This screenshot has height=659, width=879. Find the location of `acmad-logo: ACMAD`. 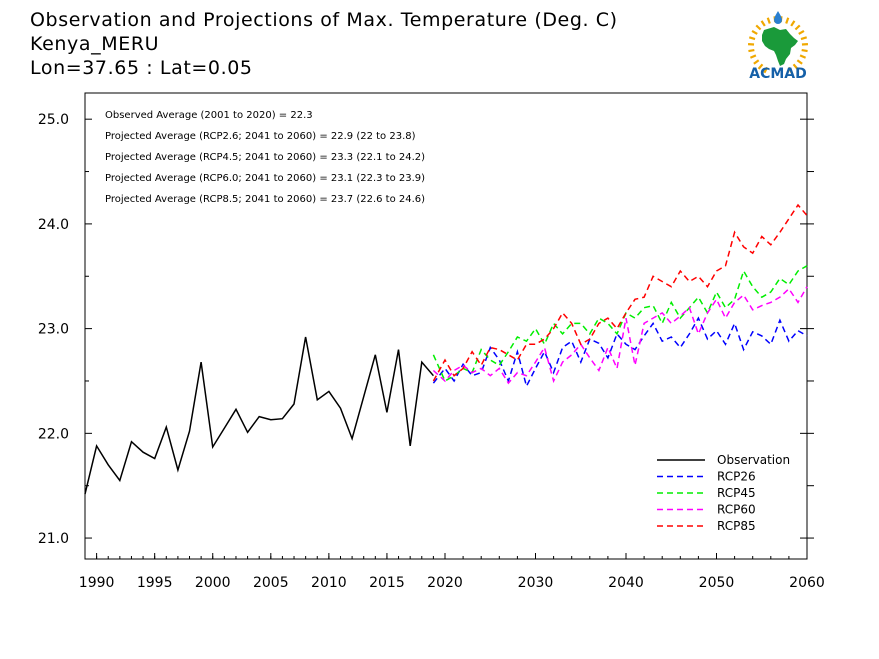

acmad-logo: ACMAD is located at coordinates (778, 46).